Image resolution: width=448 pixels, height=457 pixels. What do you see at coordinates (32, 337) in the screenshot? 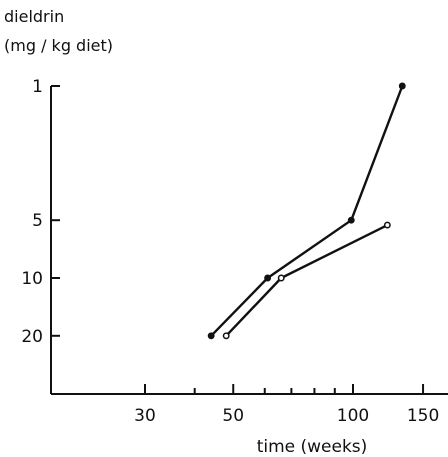
I see `y-tick-label: 20` at bounding box center [32, 337].